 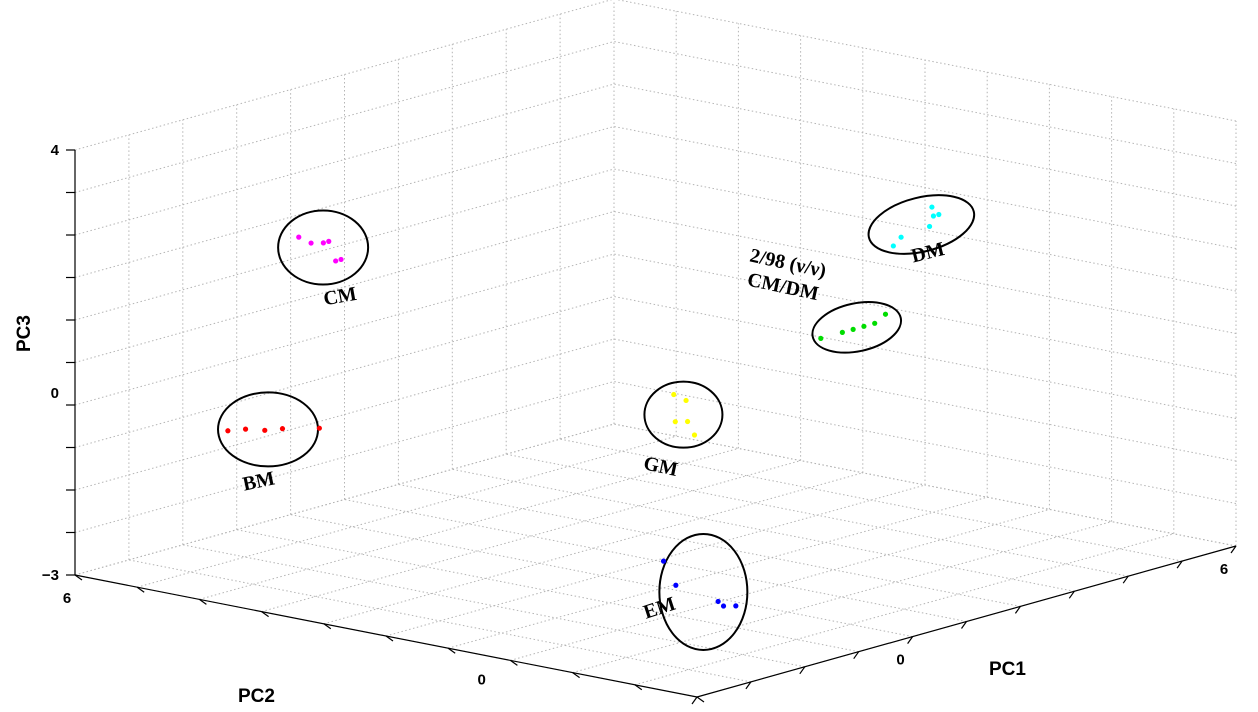 I want to click on cluster-ellipse-gm, so click(x=683, y=414).